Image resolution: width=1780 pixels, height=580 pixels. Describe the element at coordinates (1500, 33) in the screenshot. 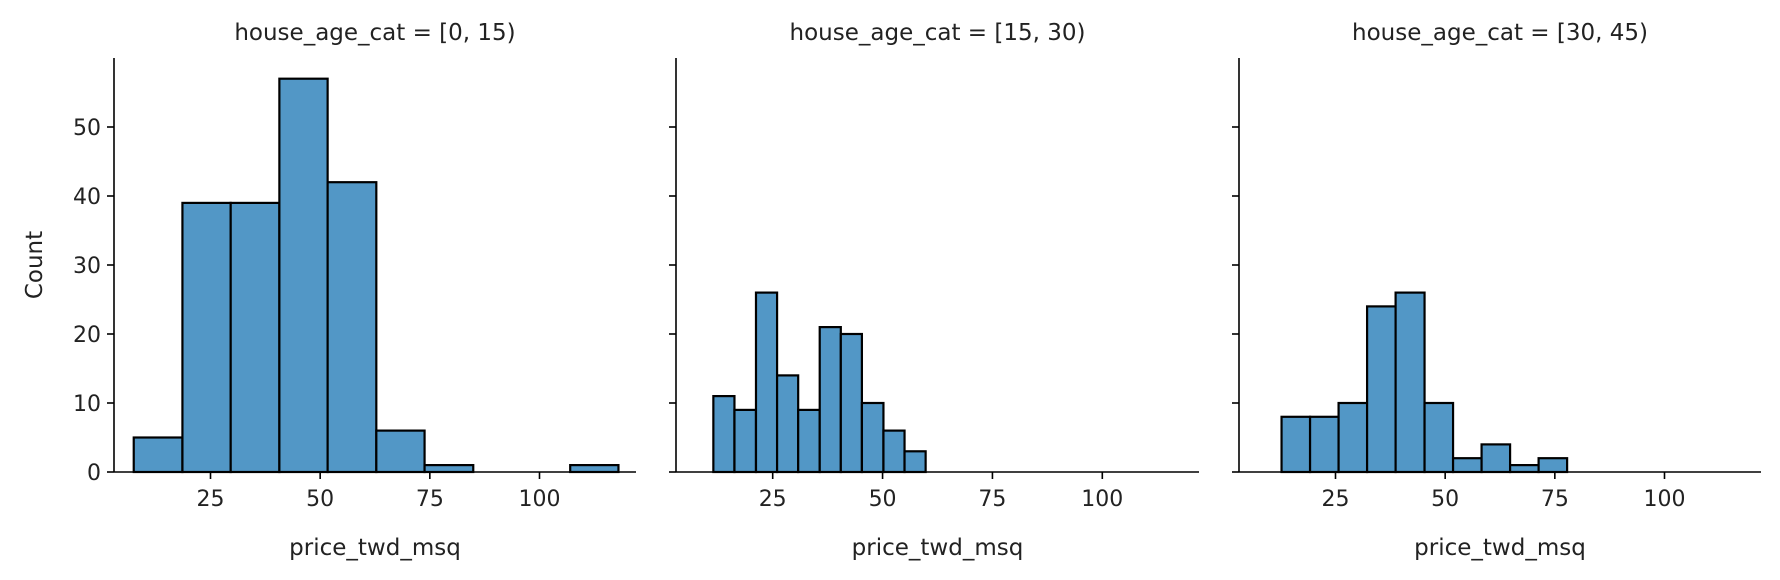

I see `panel-title: house_age_cat = [30, 45)` at that location.